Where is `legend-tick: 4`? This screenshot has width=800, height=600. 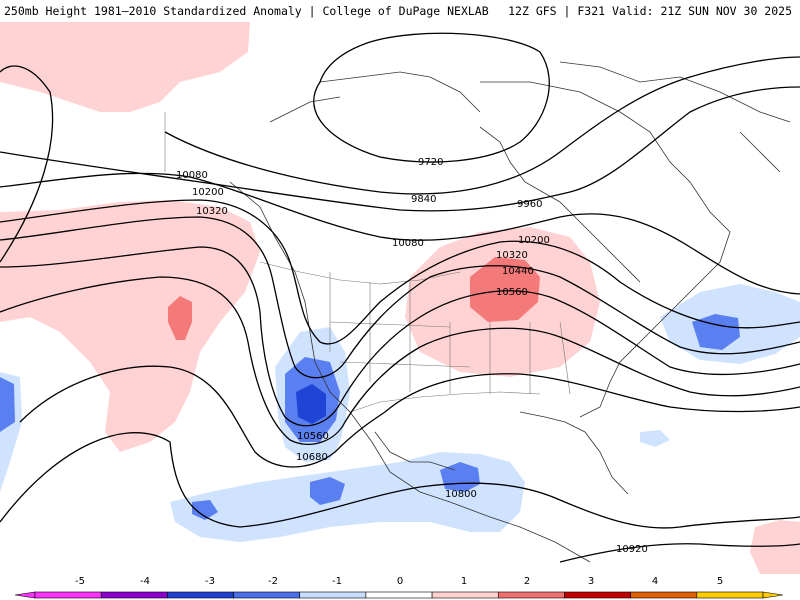
legend-tick: 4 is located at coordinates (655, 581).